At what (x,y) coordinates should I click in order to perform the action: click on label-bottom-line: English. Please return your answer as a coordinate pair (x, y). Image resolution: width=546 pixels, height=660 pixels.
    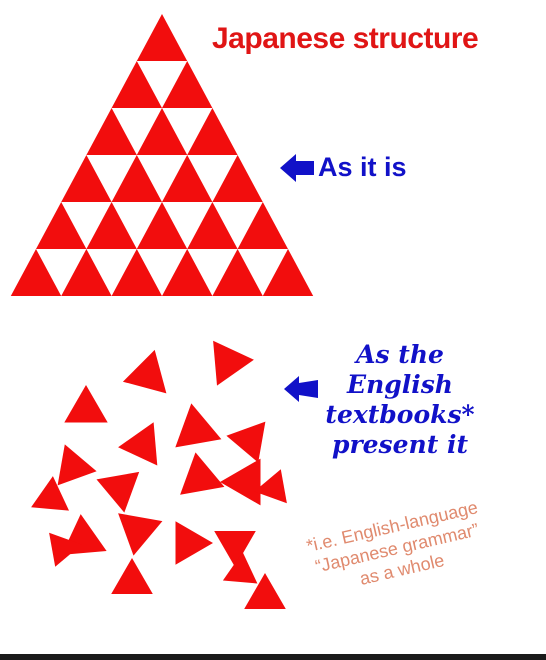
    Looking at the image, I should click on (400, 384).